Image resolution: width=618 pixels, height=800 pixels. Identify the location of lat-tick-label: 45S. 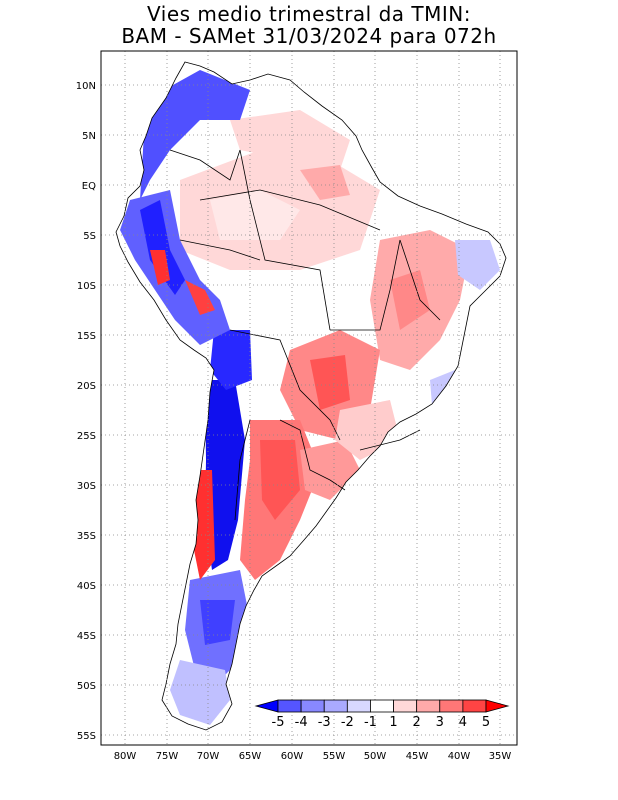
(86, 636).